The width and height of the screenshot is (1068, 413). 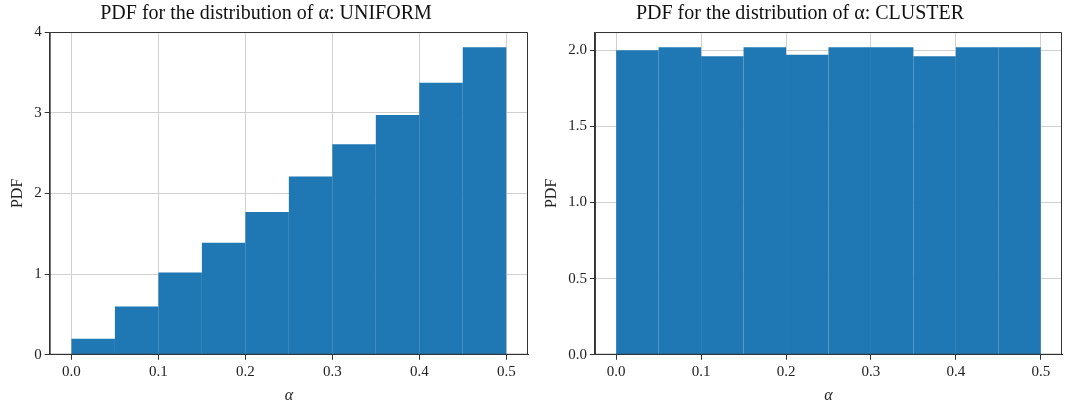 I want to click on y-tick-label: 0.0, so click(x=577, y=353).